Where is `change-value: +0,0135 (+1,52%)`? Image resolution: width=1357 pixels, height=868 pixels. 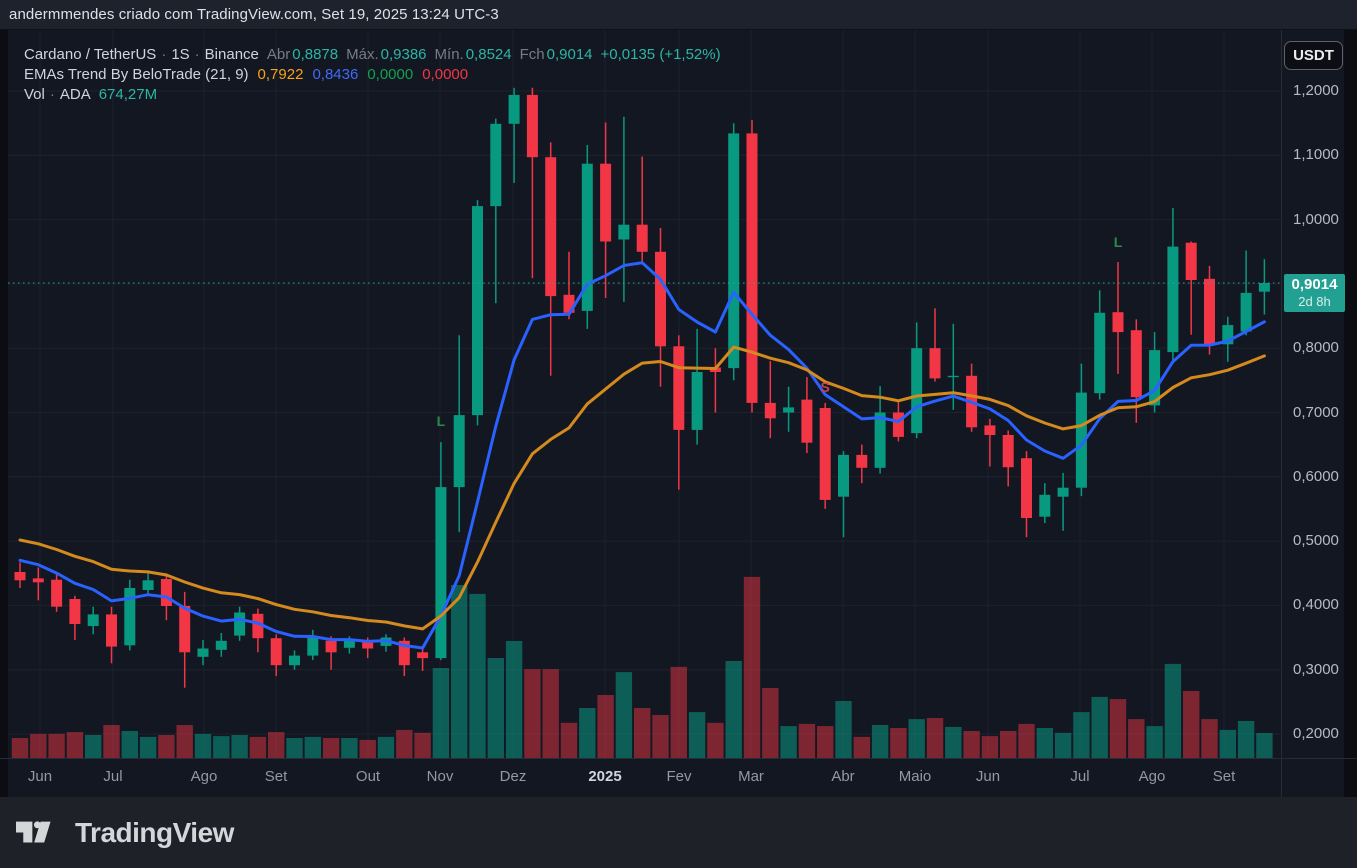
change-value: +0,0135 (+1,52%) is located at coordinates (660, 54).